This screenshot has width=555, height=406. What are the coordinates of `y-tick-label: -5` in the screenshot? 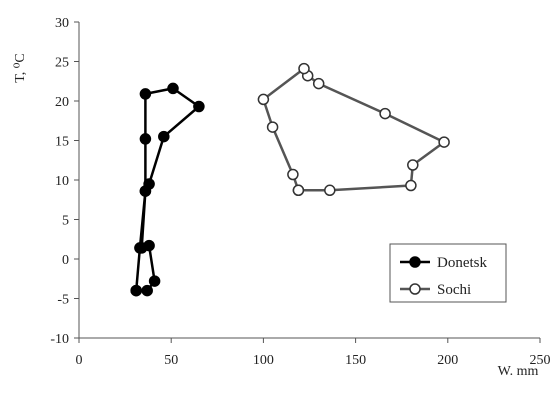 It's located at (63, 300).